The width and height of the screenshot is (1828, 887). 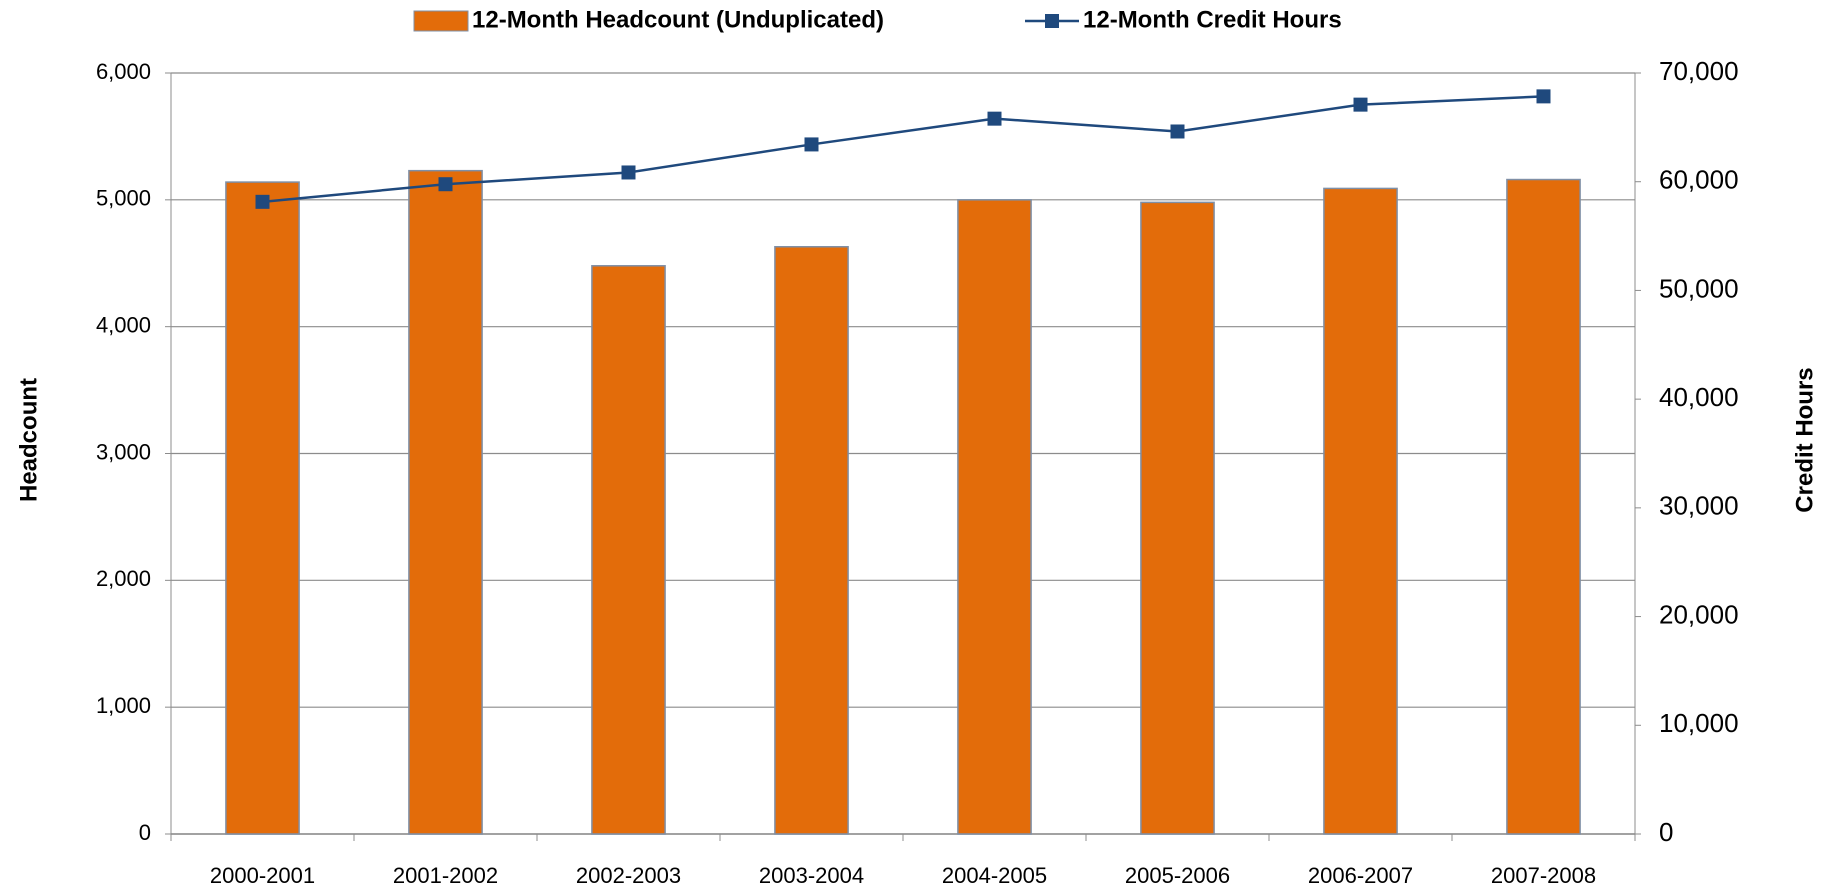 What do you see at coordinates (441, 21) in the screenshot?
I see `legend-swatch` at bounding box center [441, 21].